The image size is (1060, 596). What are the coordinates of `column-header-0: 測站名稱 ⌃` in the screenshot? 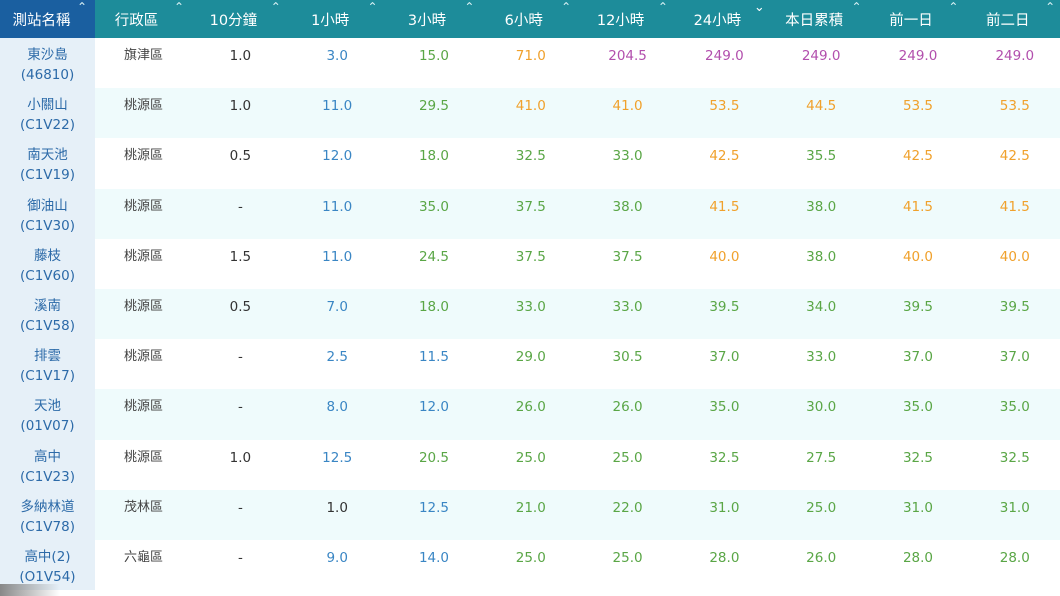 It's located at (47, 19).